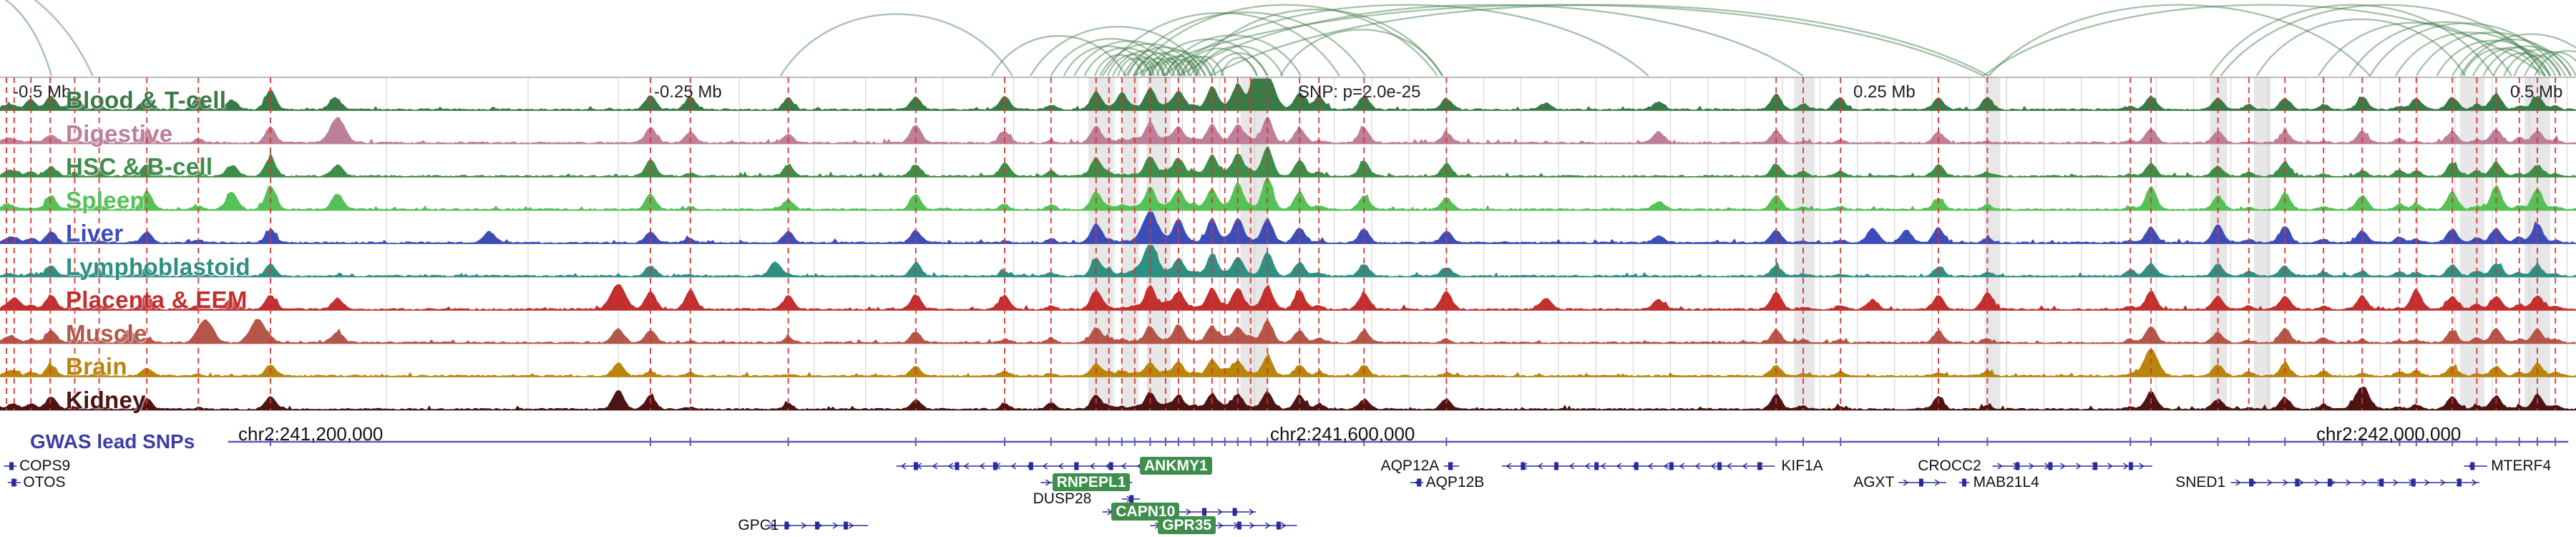  What do you see at coordinates (1288, 162) in the screenshot?
I see `track-signal-hsc-b-cell` at bounding box center [1288, 162].